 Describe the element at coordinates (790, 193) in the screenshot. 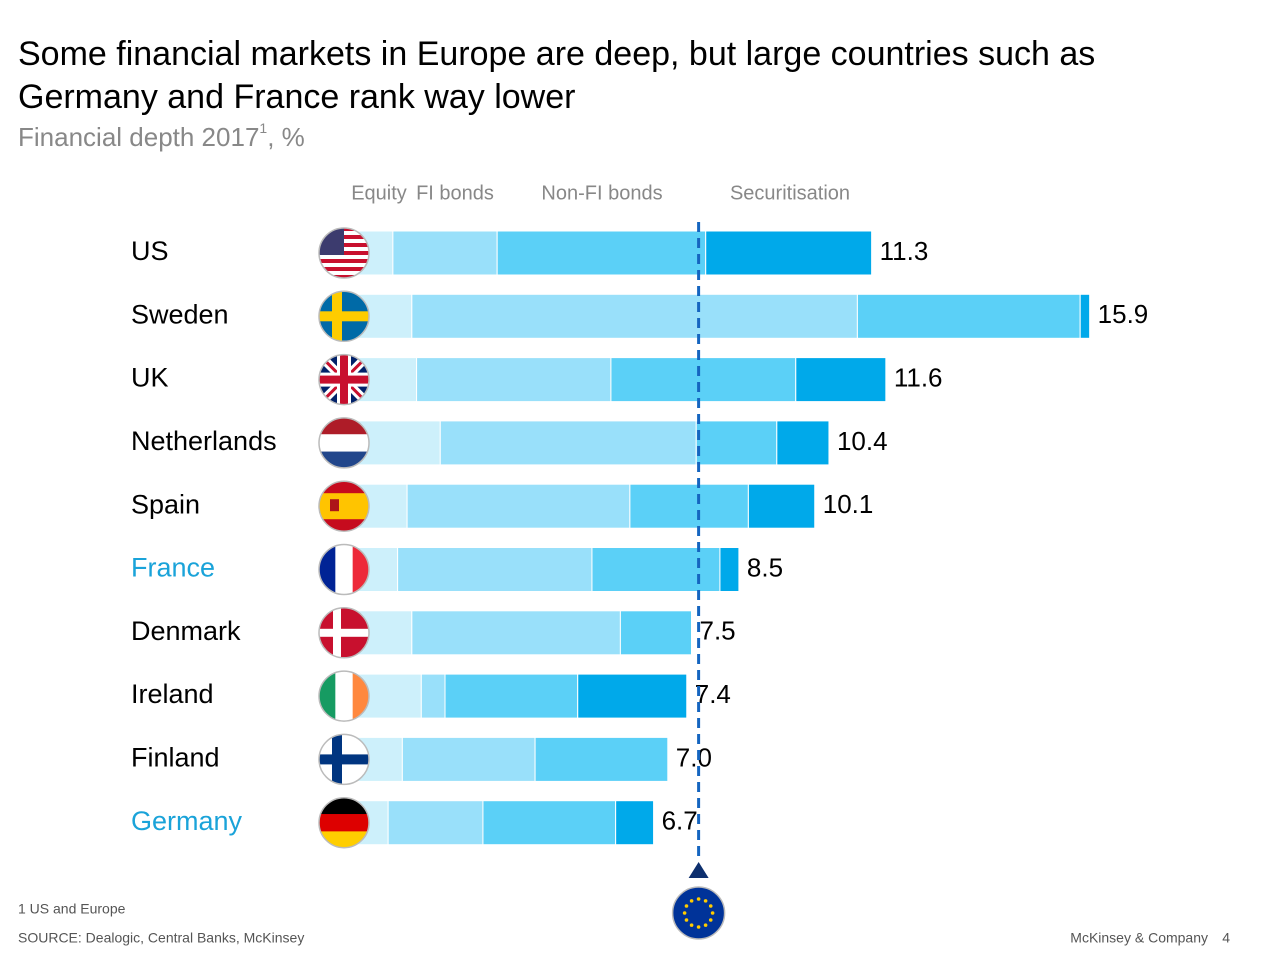

I see `legend-label: Securitisation` at that location.